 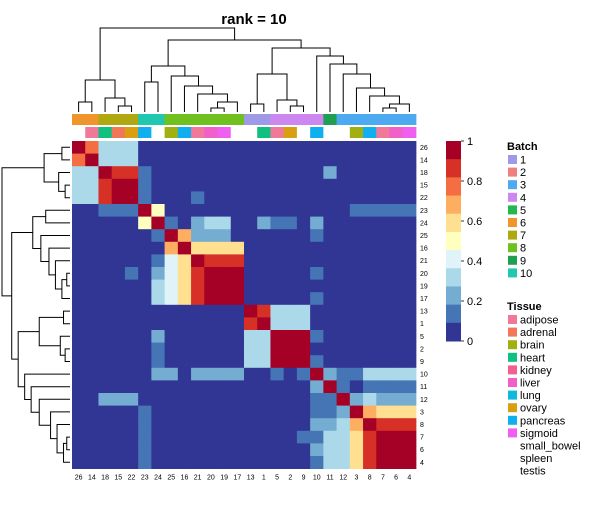 I want to click on tissue-legend-label: small_bowel, so click(x=550, y=447).